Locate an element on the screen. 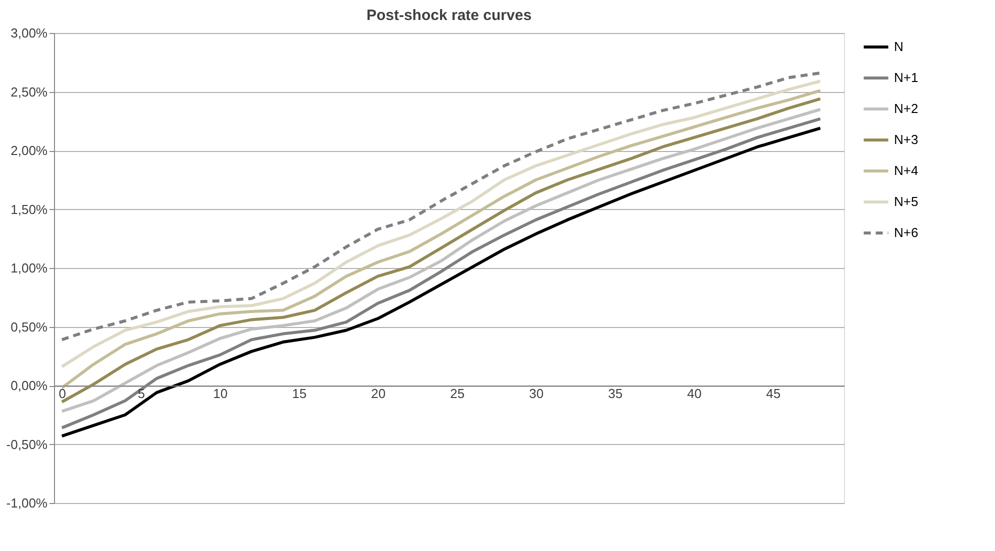 This screenshot has height=551, width=995. y-tick-label: -1,00% is located at coordinates (27, 503).